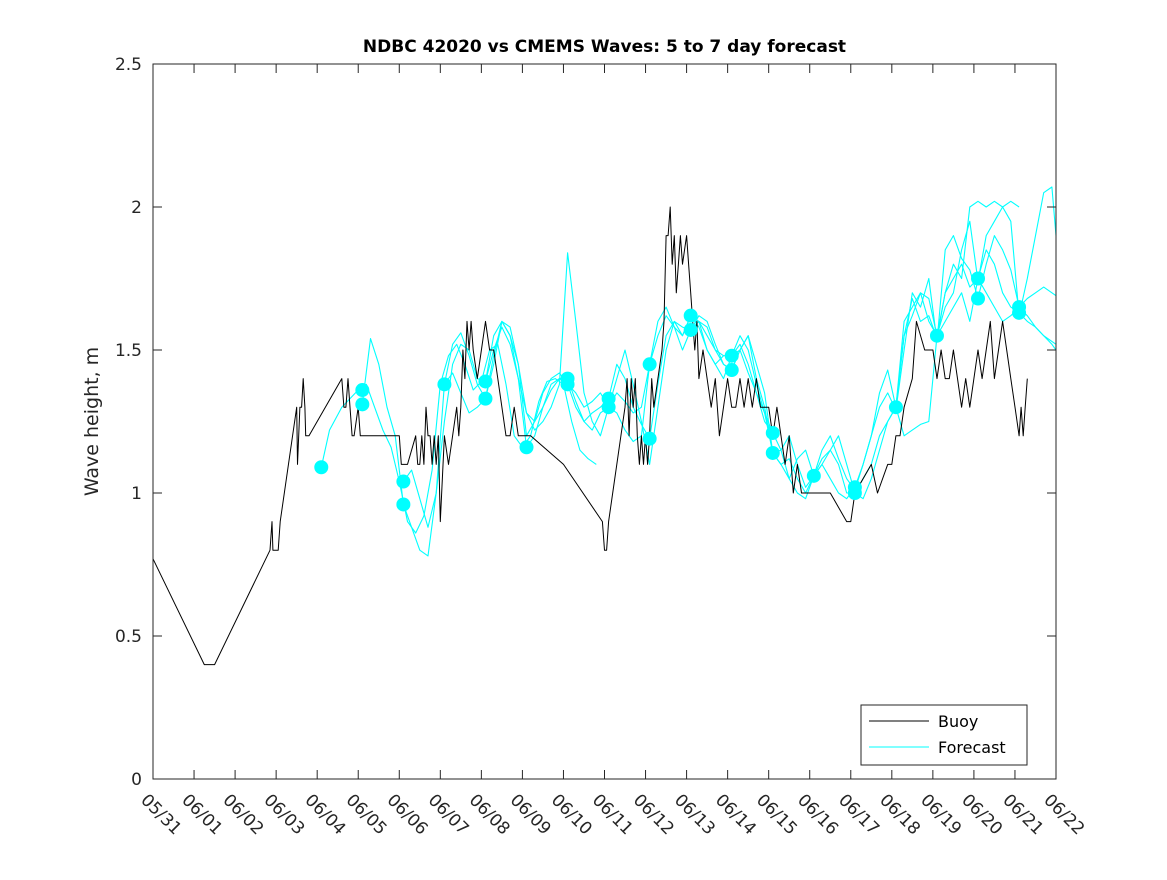 The width and height of the screenshot is (1167, 880). Describe the element at coordinates (972, 747) in the screenshot. I see `legend-entry-forecast: Forecast` at that location.